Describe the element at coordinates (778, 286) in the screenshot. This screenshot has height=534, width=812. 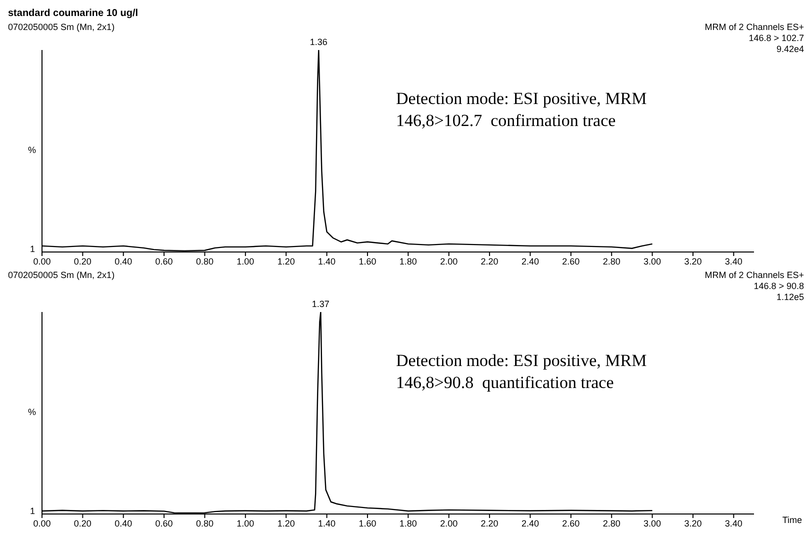
I see `text: 146.8 > 90.8` at that location.